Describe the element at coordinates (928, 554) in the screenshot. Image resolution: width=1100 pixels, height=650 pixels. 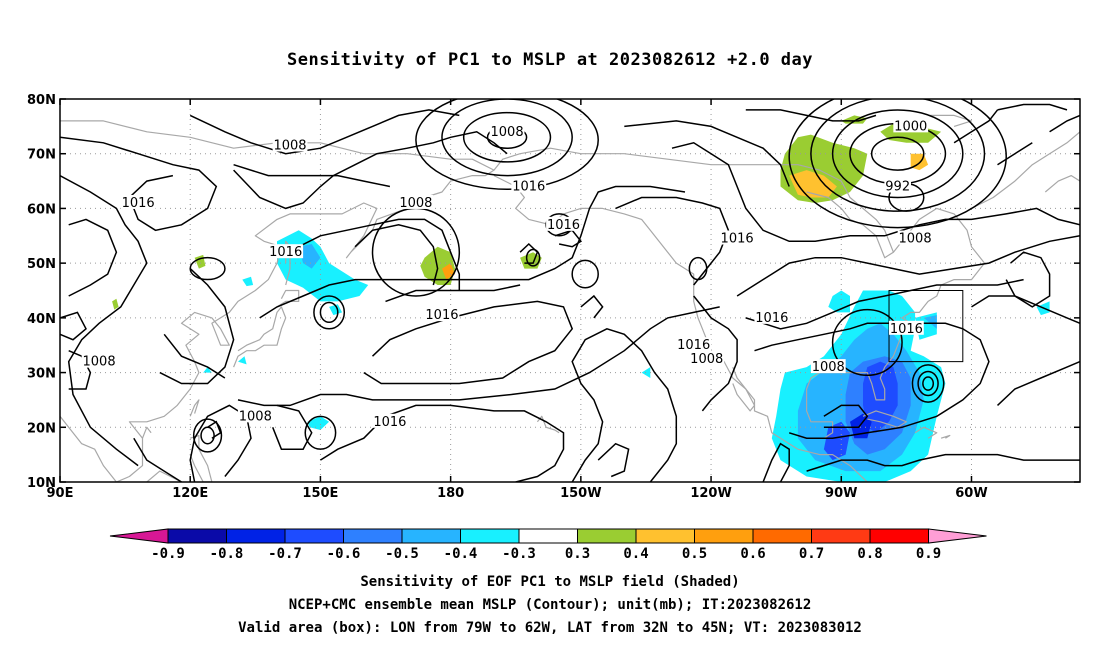
I see `colorbar-label: 0.9` at that location.